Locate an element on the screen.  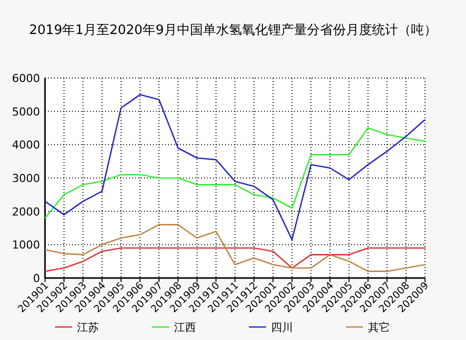
legend-label: 江西 is located at coordinates (185, 327).